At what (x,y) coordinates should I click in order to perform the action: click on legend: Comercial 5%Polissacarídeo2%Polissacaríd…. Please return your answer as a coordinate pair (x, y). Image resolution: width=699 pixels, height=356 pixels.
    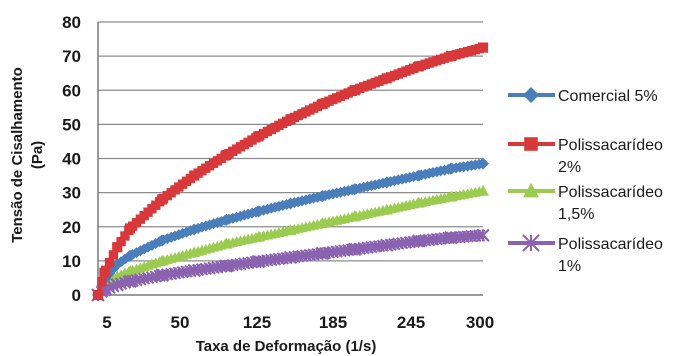
    Looking at the image, I should click on (585, 181).